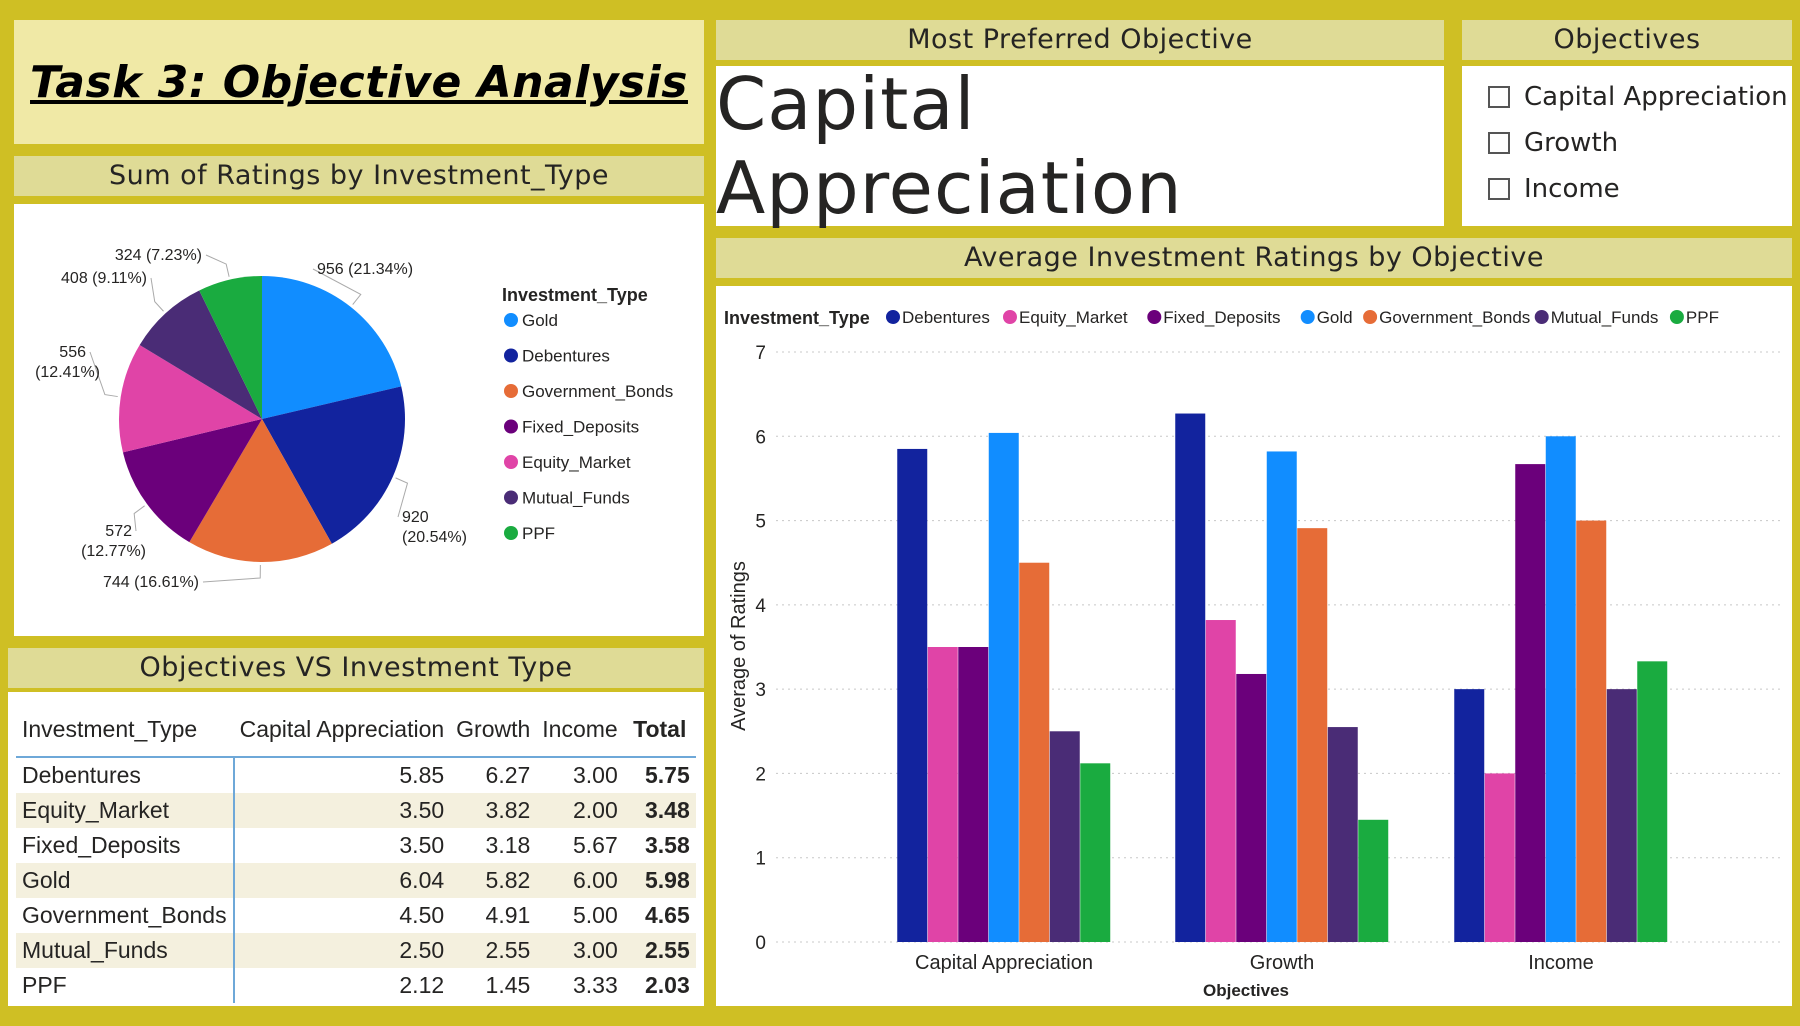 The image size is (1800, 1026). Describe the element at coordinates (190, 398) in the screenshot. I see `pie-slice-equity-market` at that location.